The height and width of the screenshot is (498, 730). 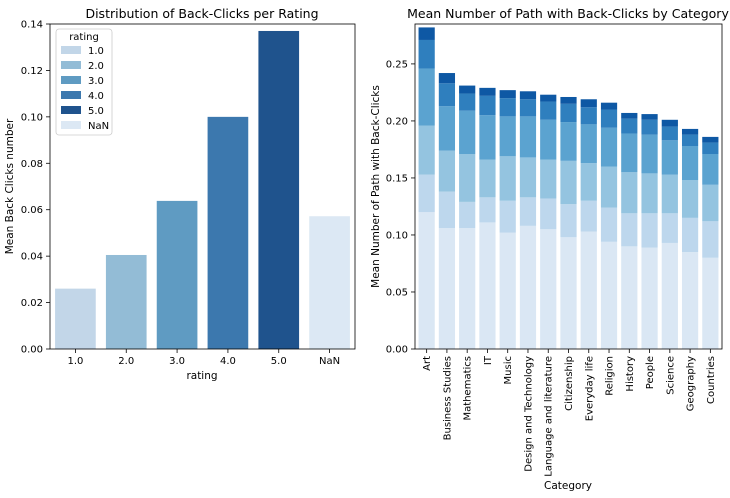 I want to click on legend-label: 3.0, so click(x=96, y=81).